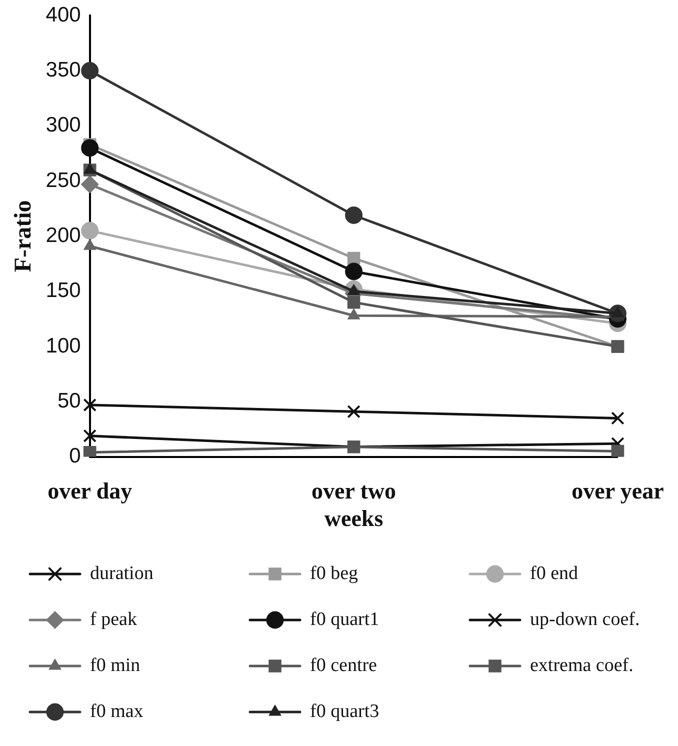 This screenshot has height=746, width=678. Describe the element at coordinates (23, 236) in the screenshot. I see `y-axis-title: F-ratio` at that location.